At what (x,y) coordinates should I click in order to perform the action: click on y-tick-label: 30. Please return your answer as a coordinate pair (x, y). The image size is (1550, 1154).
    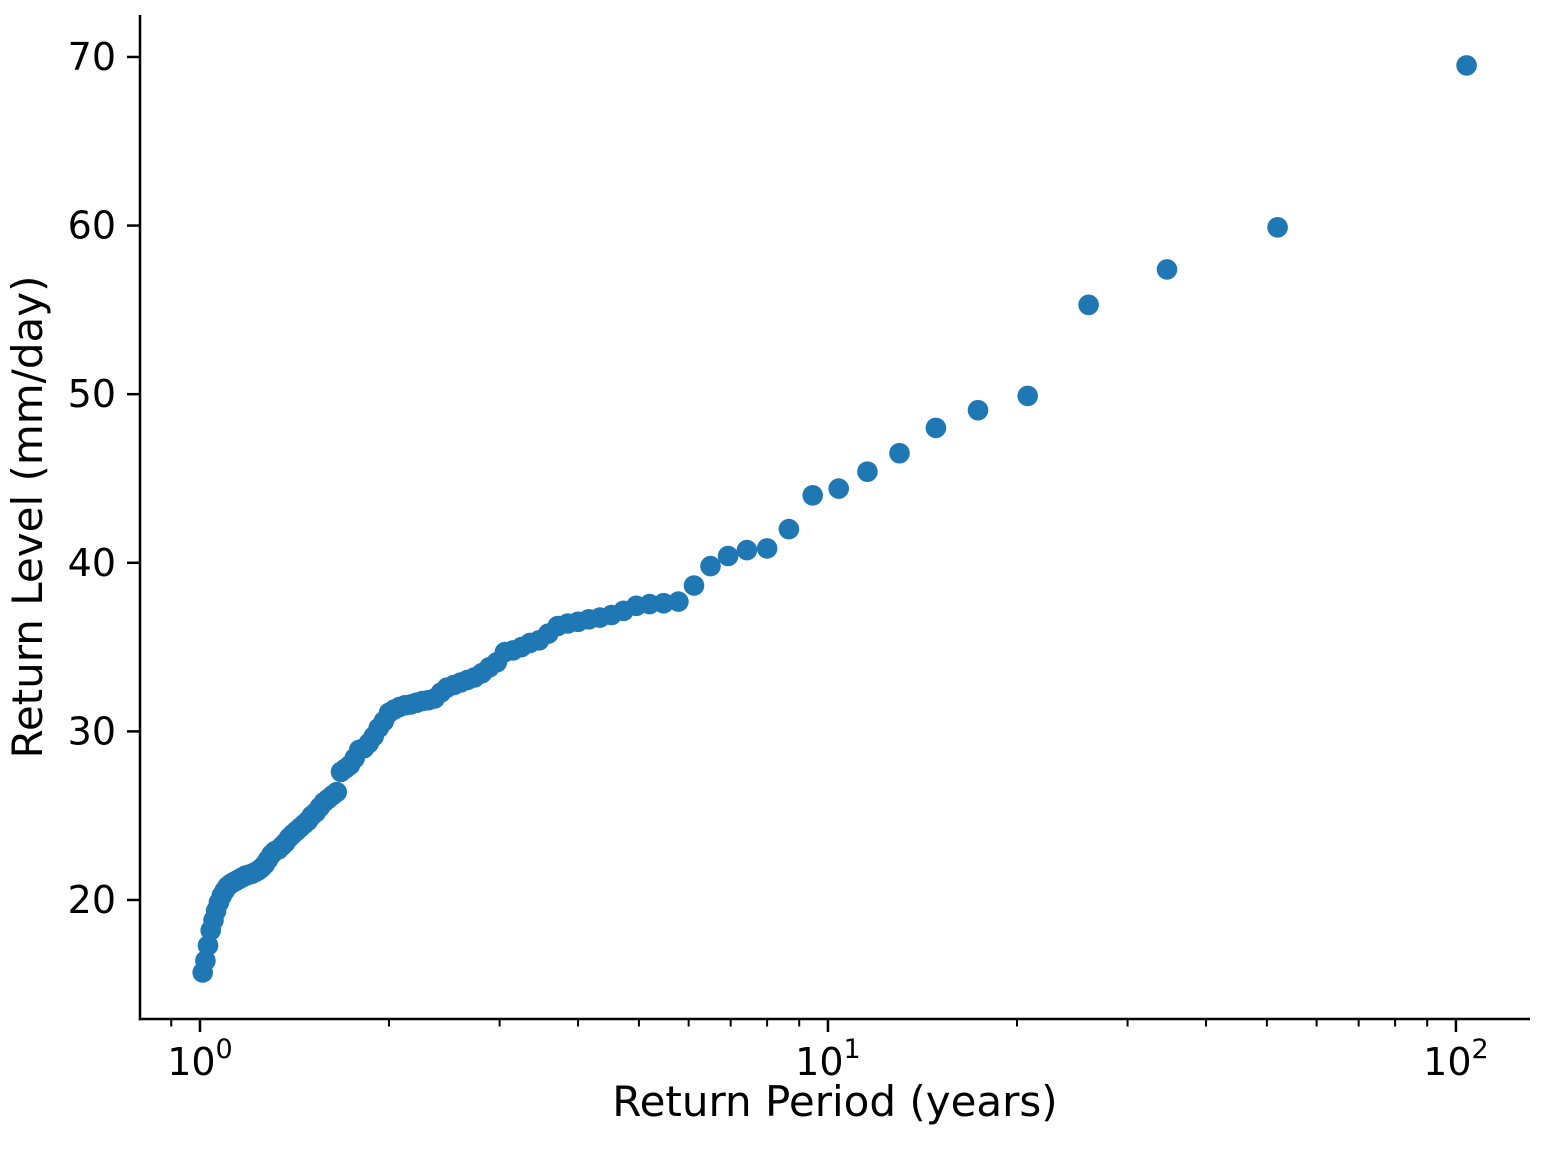
    Looking at the image, I should click on (92, 731).